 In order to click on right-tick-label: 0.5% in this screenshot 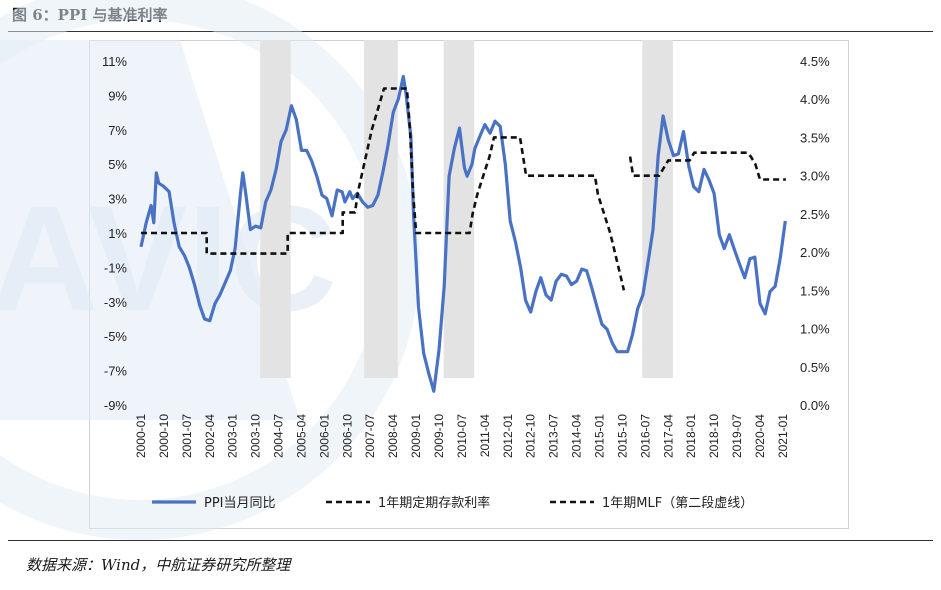, I will do `click(815, 367)`.